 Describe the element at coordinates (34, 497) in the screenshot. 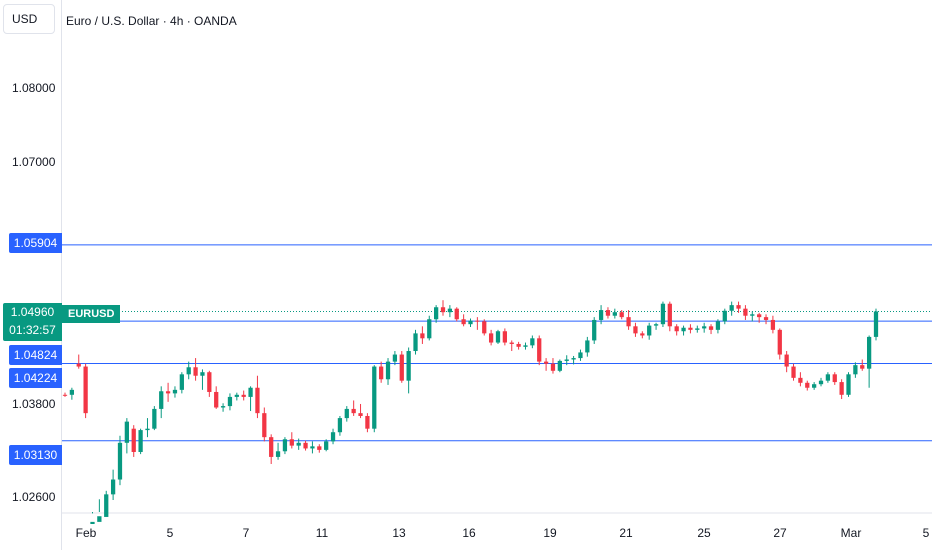

I see `y-tick-4: 1.02600` at that location.